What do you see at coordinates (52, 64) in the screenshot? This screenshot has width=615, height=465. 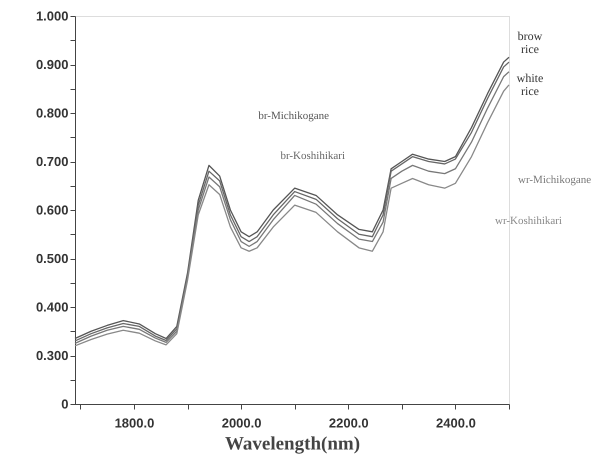 I see `y-tick-label: 0.900` at bounding box center [52, 64].